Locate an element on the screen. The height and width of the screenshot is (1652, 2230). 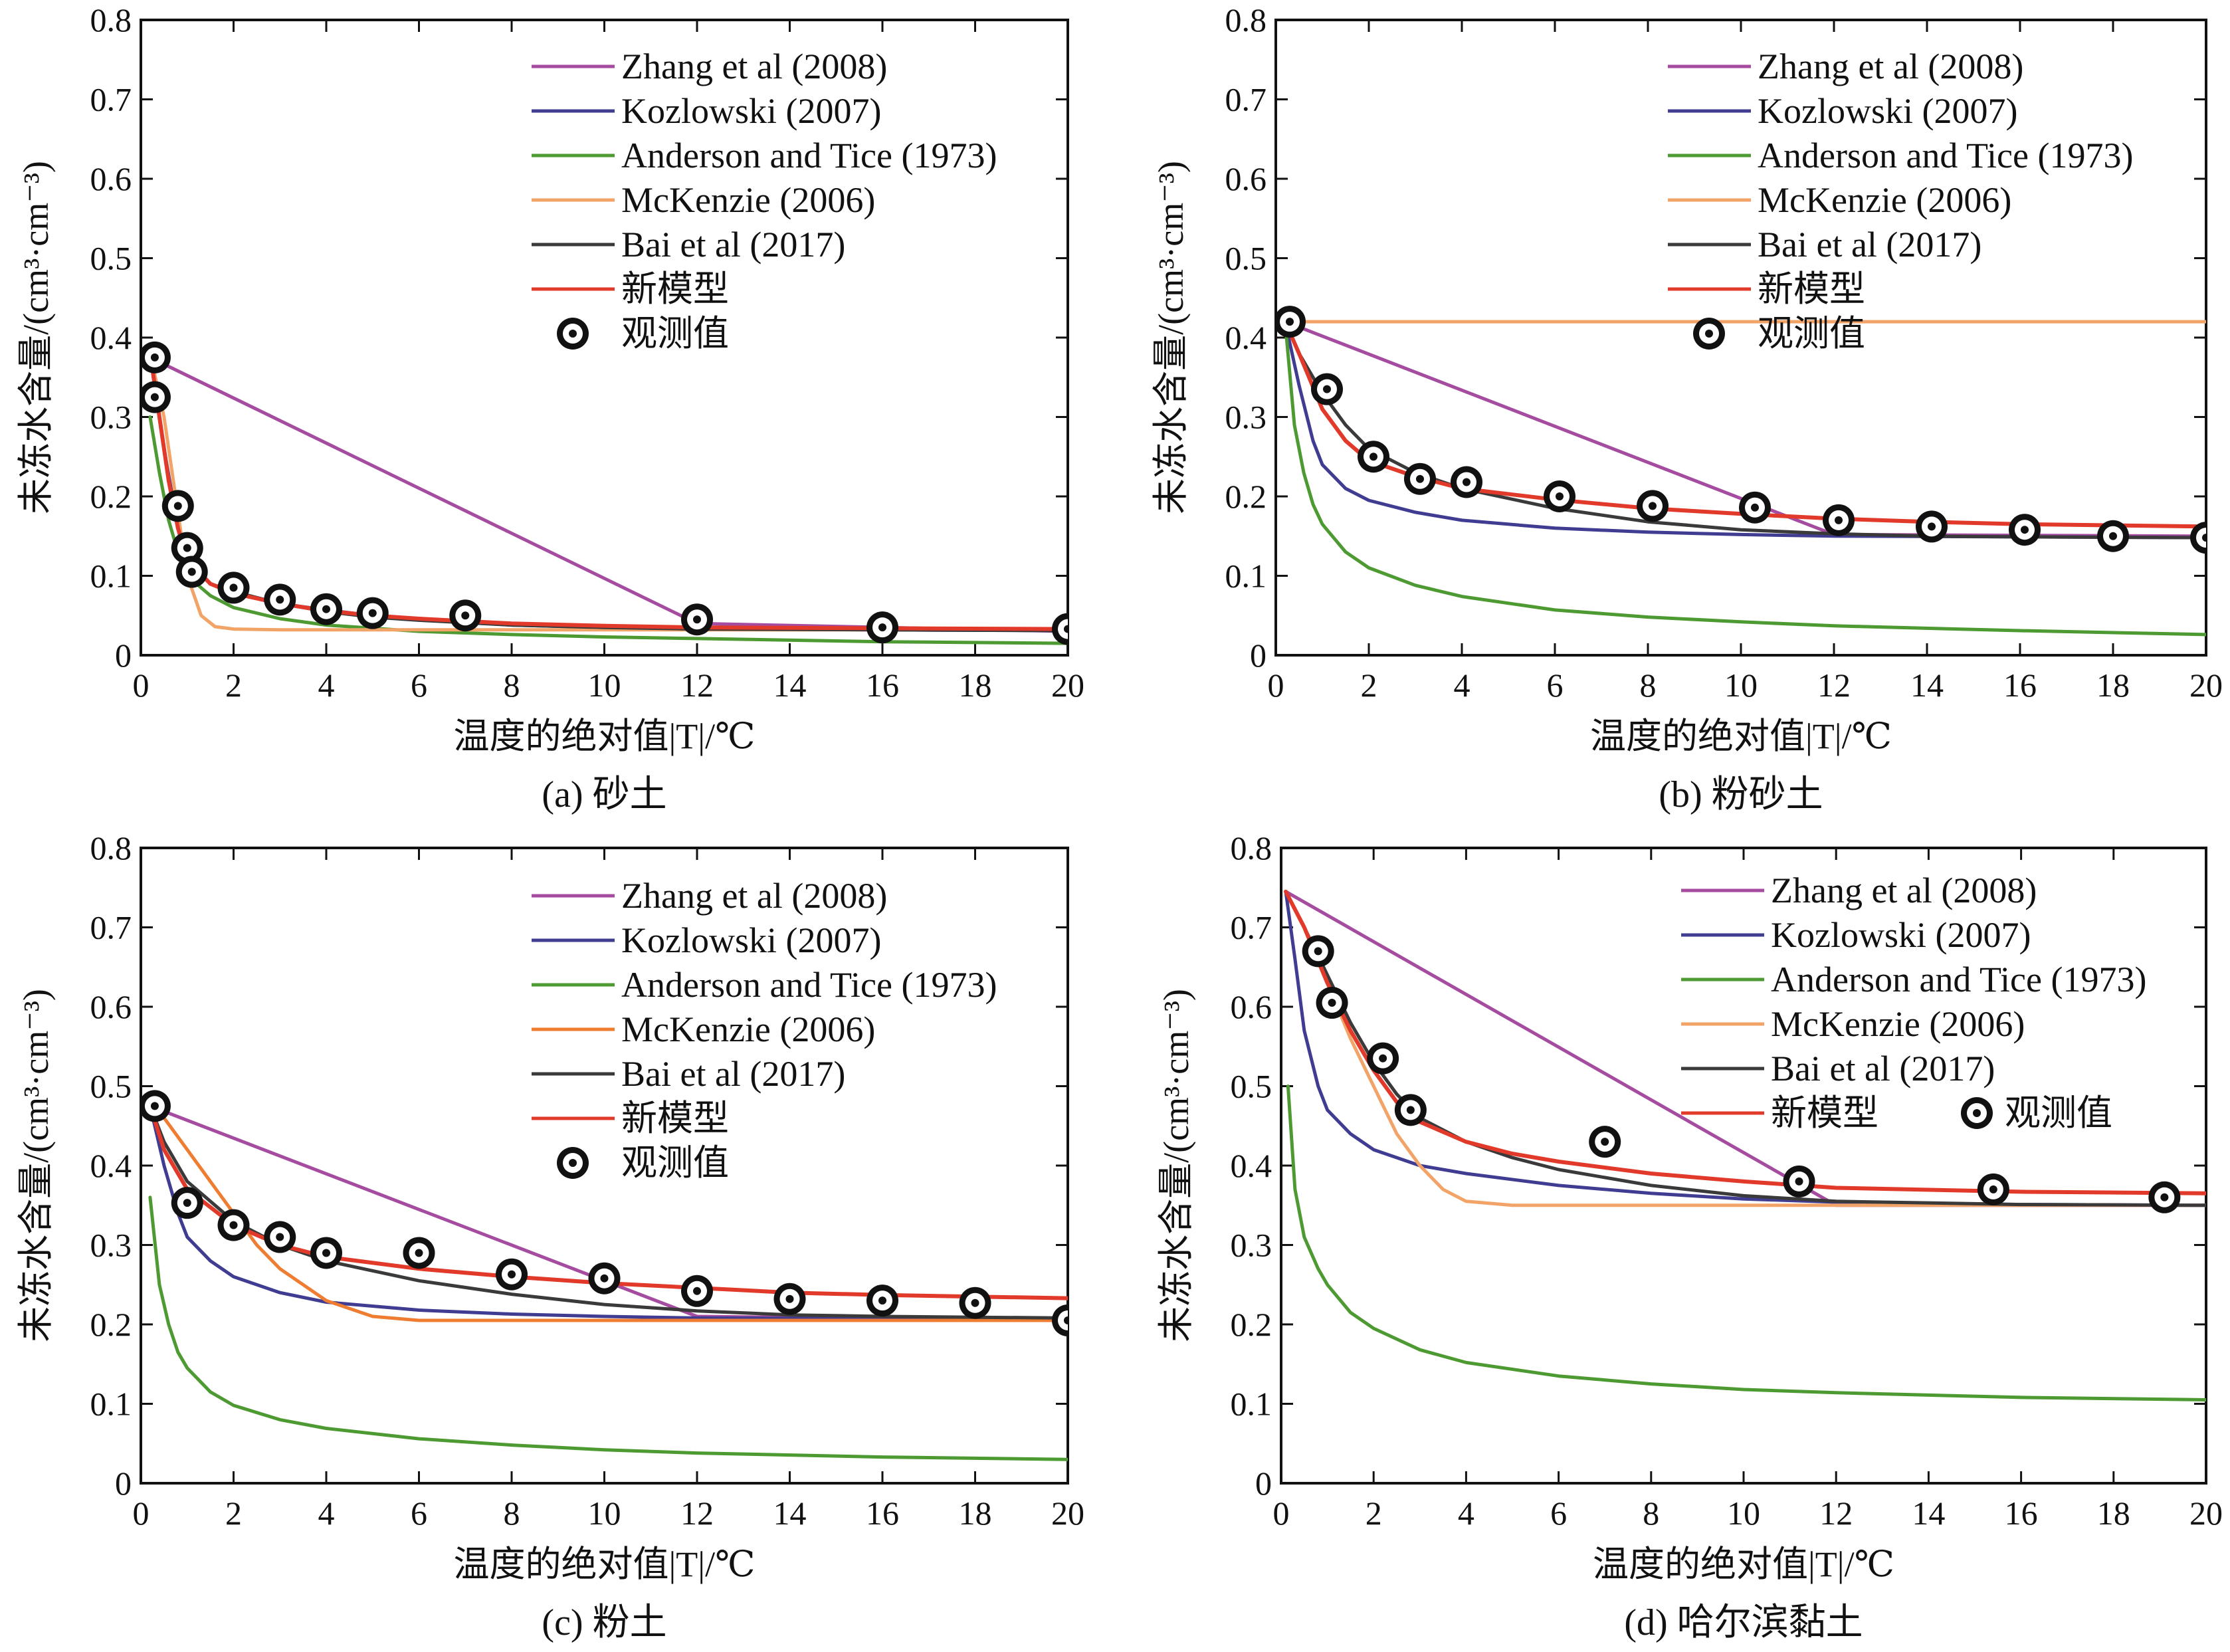
y-tick-label: 0.6 is located at coordinates (1246, 178).